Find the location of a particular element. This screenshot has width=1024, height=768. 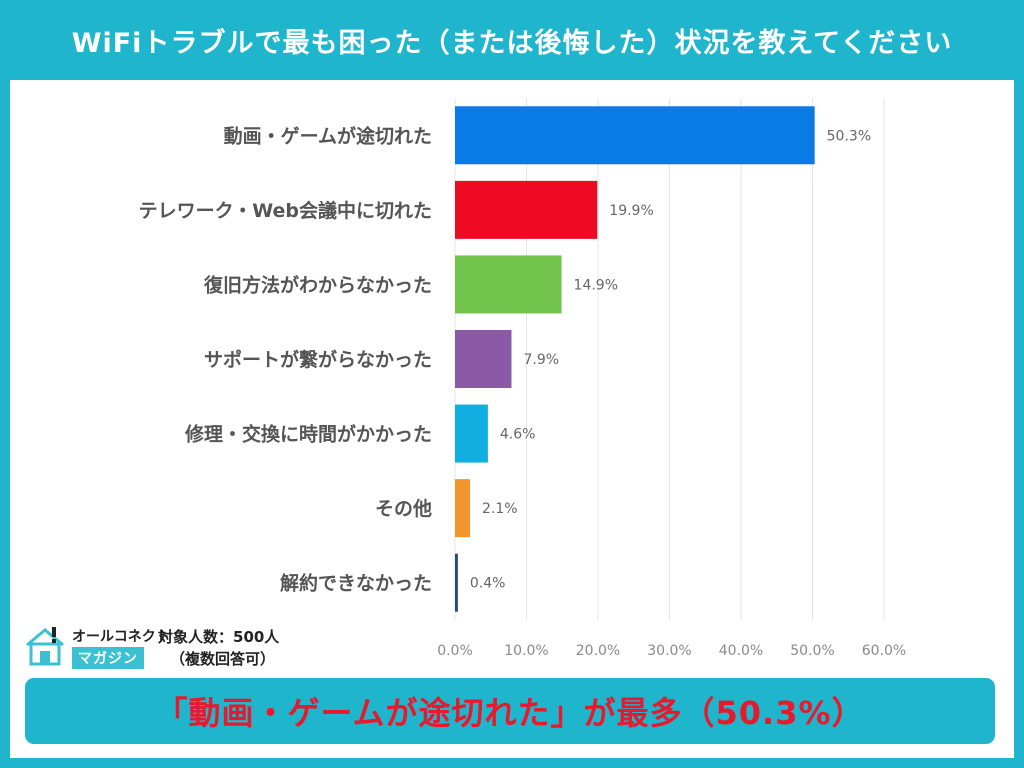

category-label: 解約できなかった is located at coordinates (356, 583).